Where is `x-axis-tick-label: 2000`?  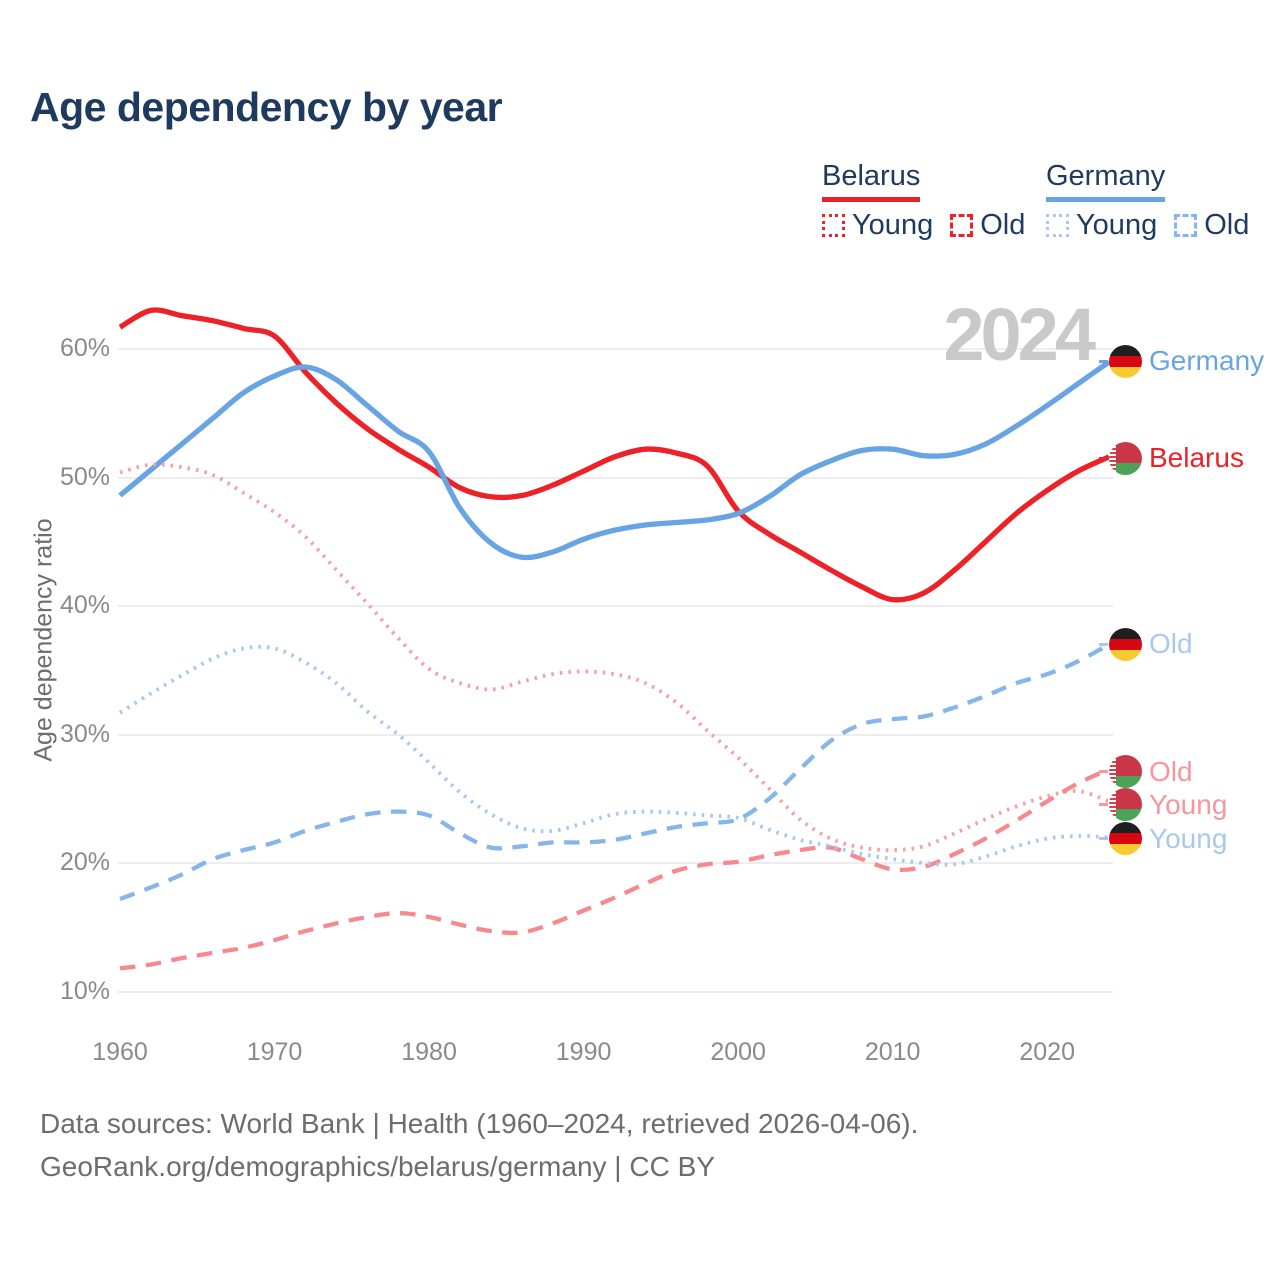 x-axis-tick-label: 2000 is located at coordinates (738, 1052).